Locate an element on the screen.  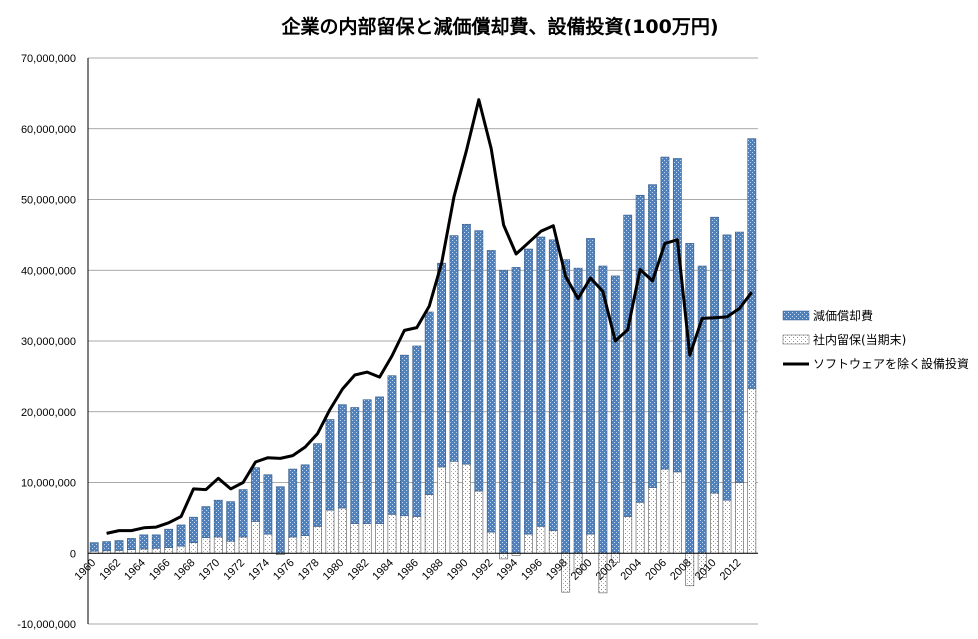
bar-depreciation-1987 is located at coordinates (429, 403).